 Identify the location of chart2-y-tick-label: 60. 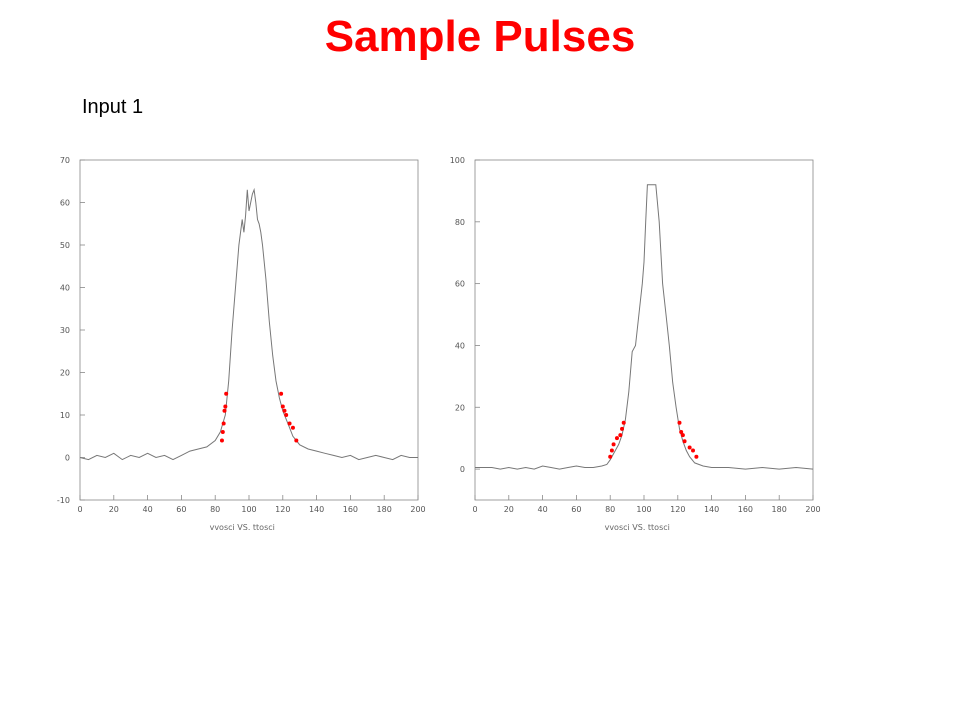
(460, 284).